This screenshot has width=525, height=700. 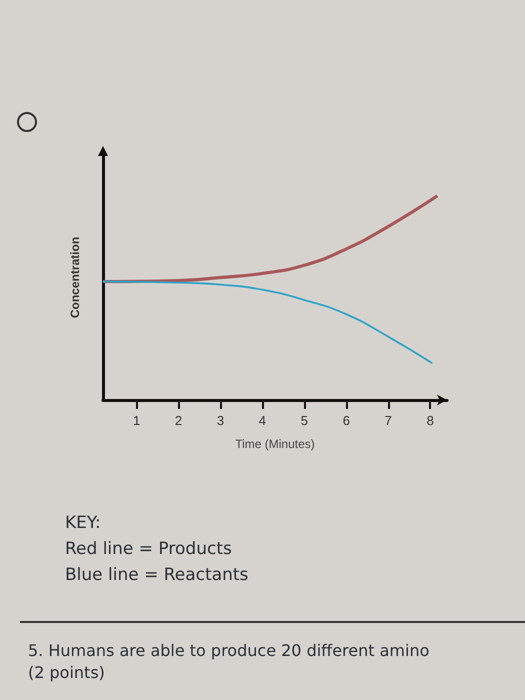 I want to click on x-tick-label: 8, so click(x=430, y=420).